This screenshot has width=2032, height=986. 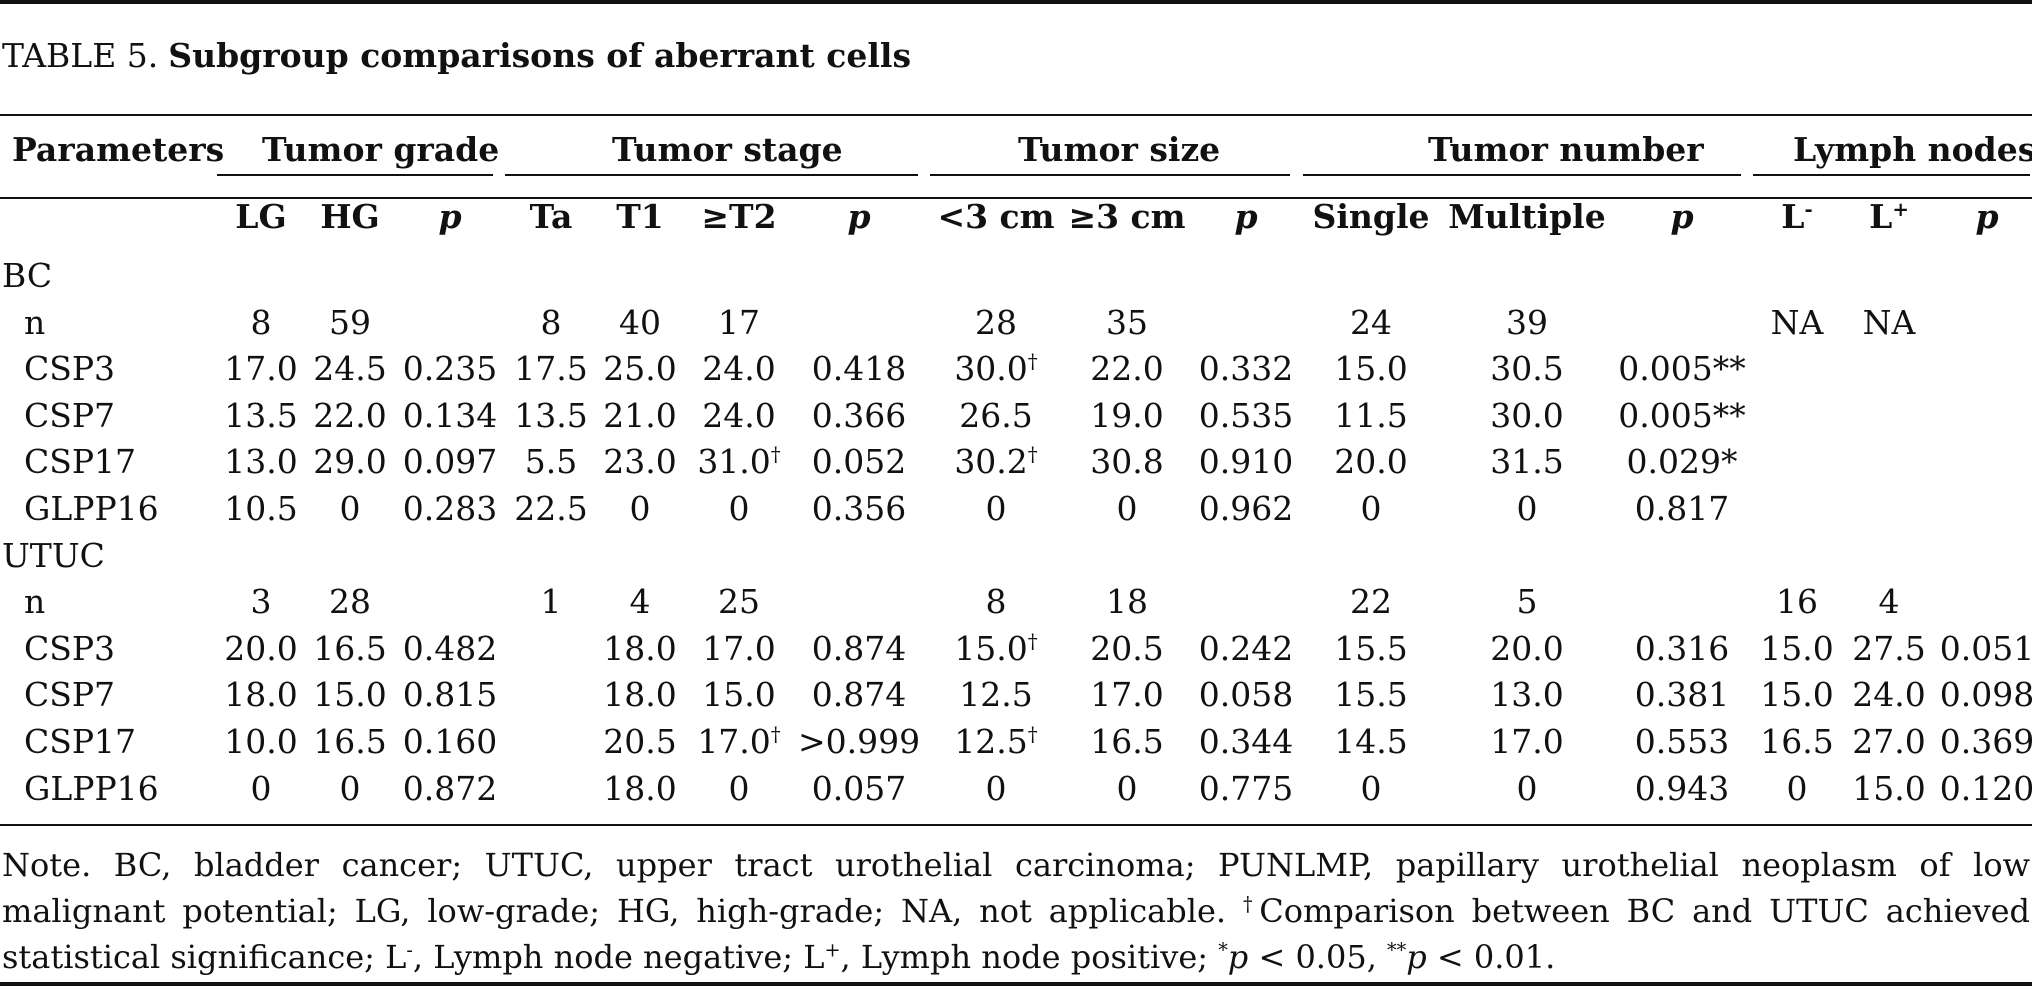 What do you see at coordinates (1889, 602) in the screenshot?
I see `table-cell: 4` at bounding box center [1889, 602].